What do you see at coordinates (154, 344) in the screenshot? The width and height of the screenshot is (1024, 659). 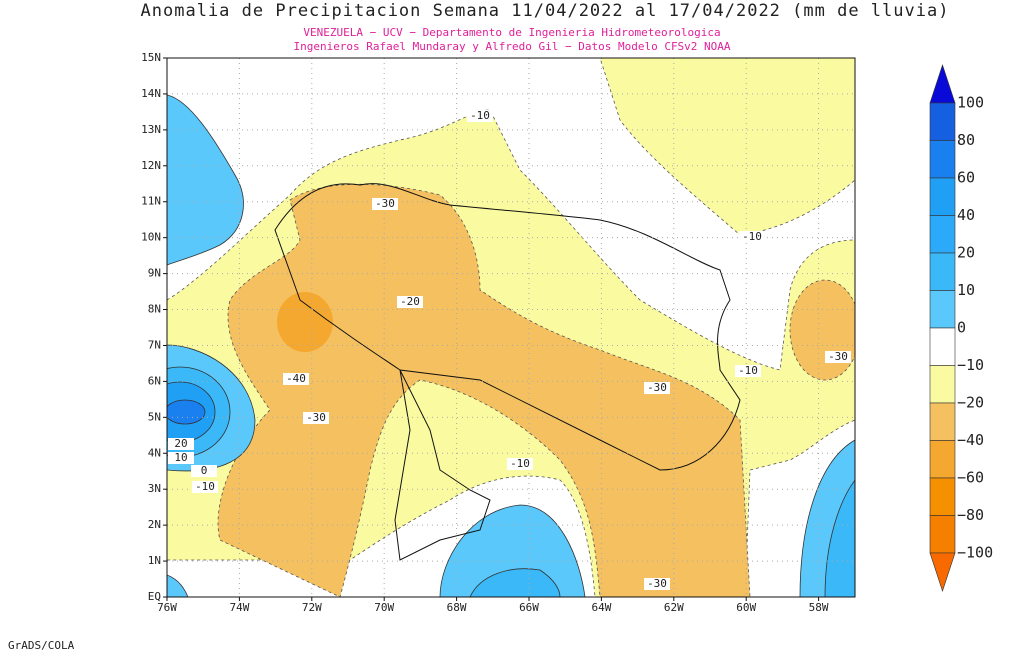 I see `lat-label: 7N` at bounding box center [154, 344].